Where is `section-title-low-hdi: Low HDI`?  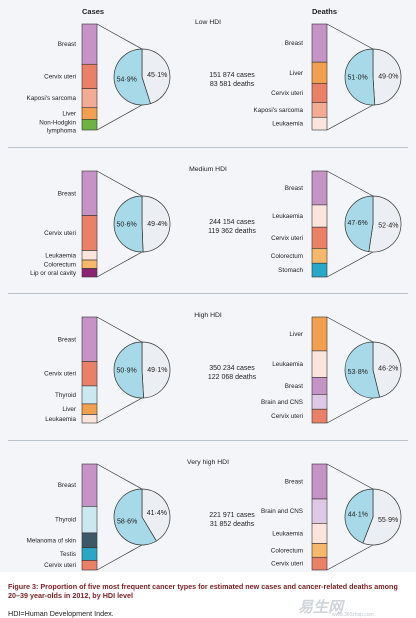 section-title-low-hdi: Low HDI is located at coordinates (208, 22).